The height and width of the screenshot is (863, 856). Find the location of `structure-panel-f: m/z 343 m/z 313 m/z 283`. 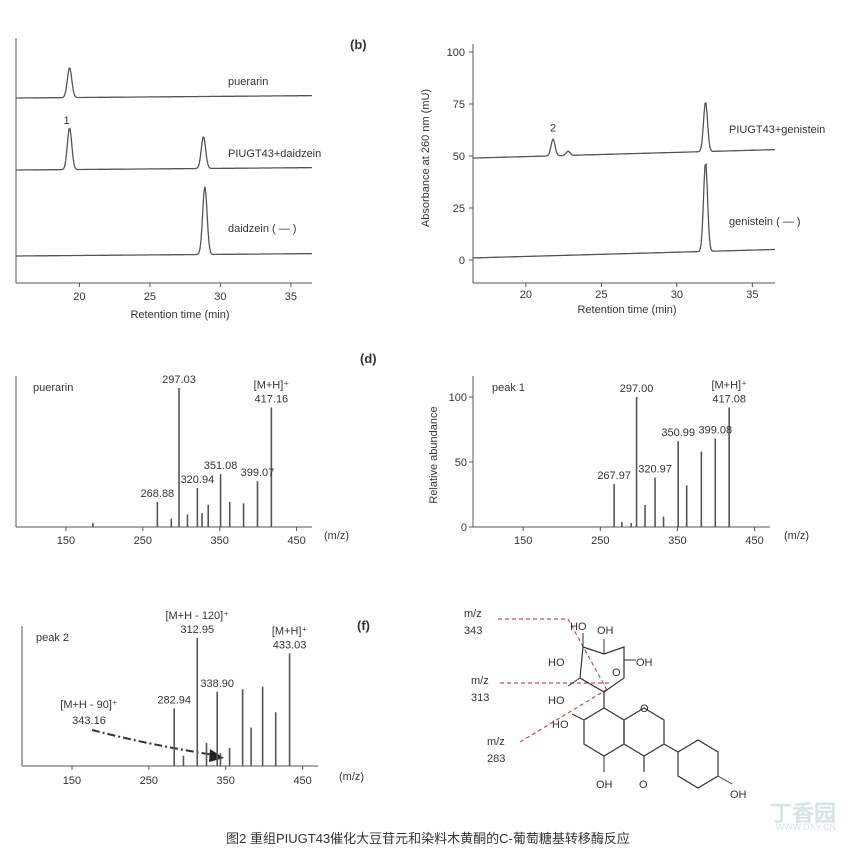

structure-panel-f: m/z 343 m/z 313 m/z 283 is located at coordinates (605, 704).